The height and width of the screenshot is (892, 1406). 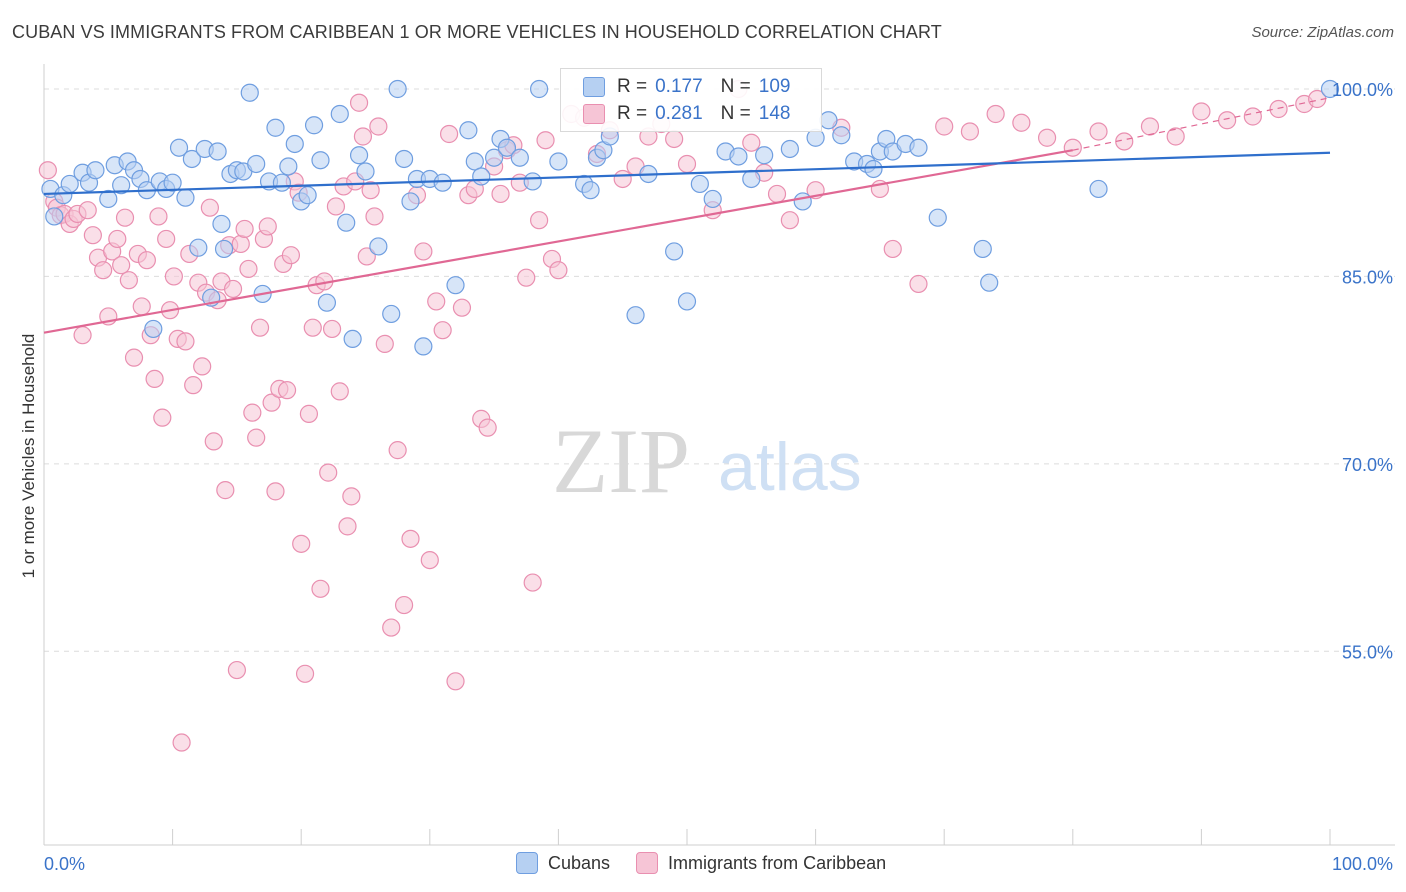 I want to click on y-tick-label: 70.0%, so click(x=1367, y=465).